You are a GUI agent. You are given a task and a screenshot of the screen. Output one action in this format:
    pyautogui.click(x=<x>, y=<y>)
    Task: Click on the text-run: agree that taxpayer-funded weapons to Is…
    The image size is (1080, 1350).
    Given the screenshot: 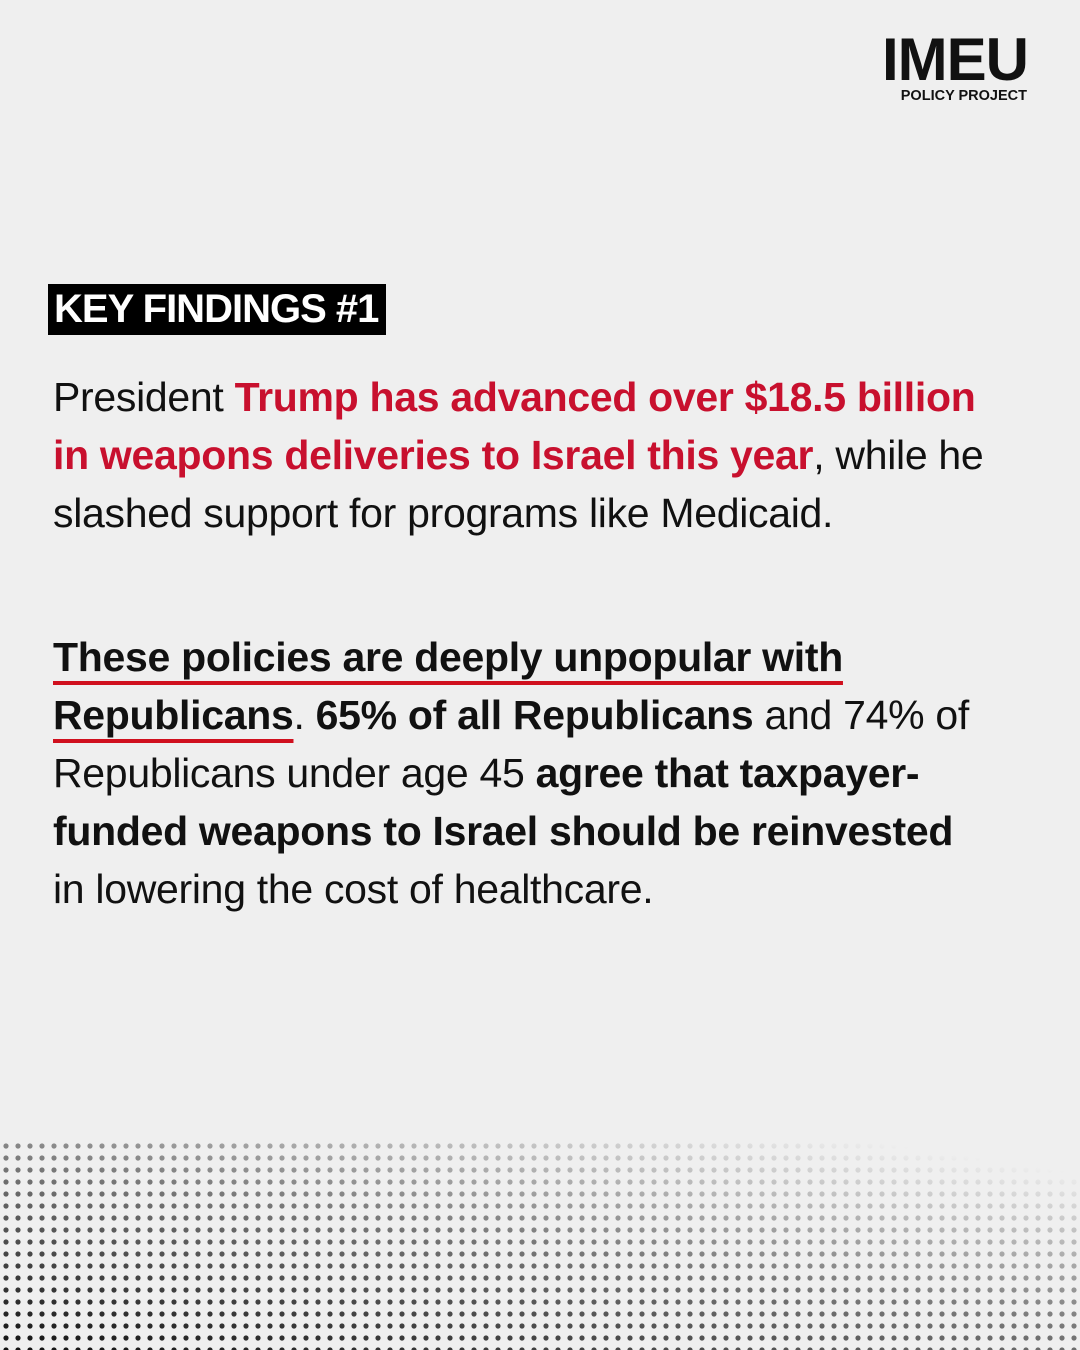 What is the action you would take?
    pyautogui.click(x=503, y=802)
    